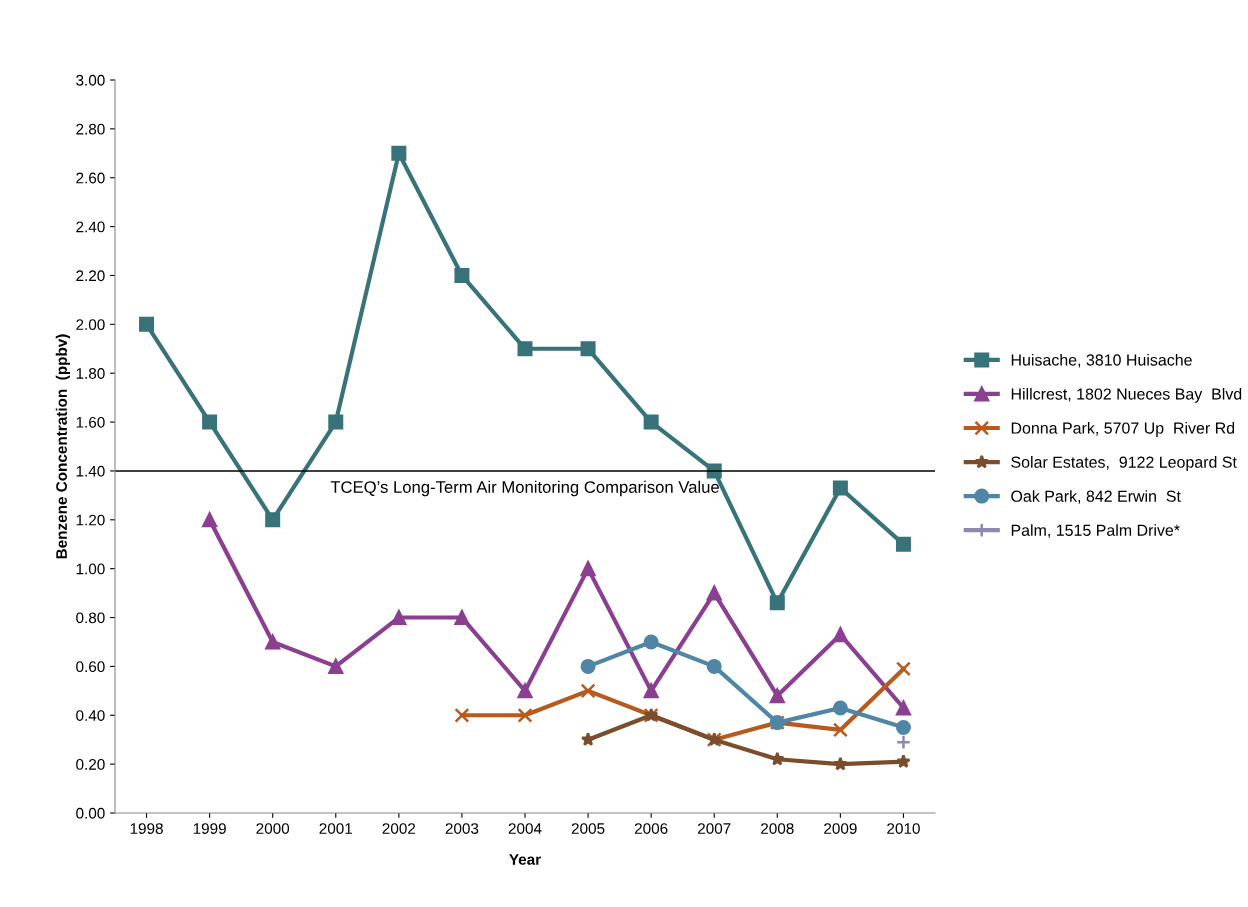 This screenshot has height=907, width=1248. I want to click on x-tick-label: 2005, so click(588, 828).